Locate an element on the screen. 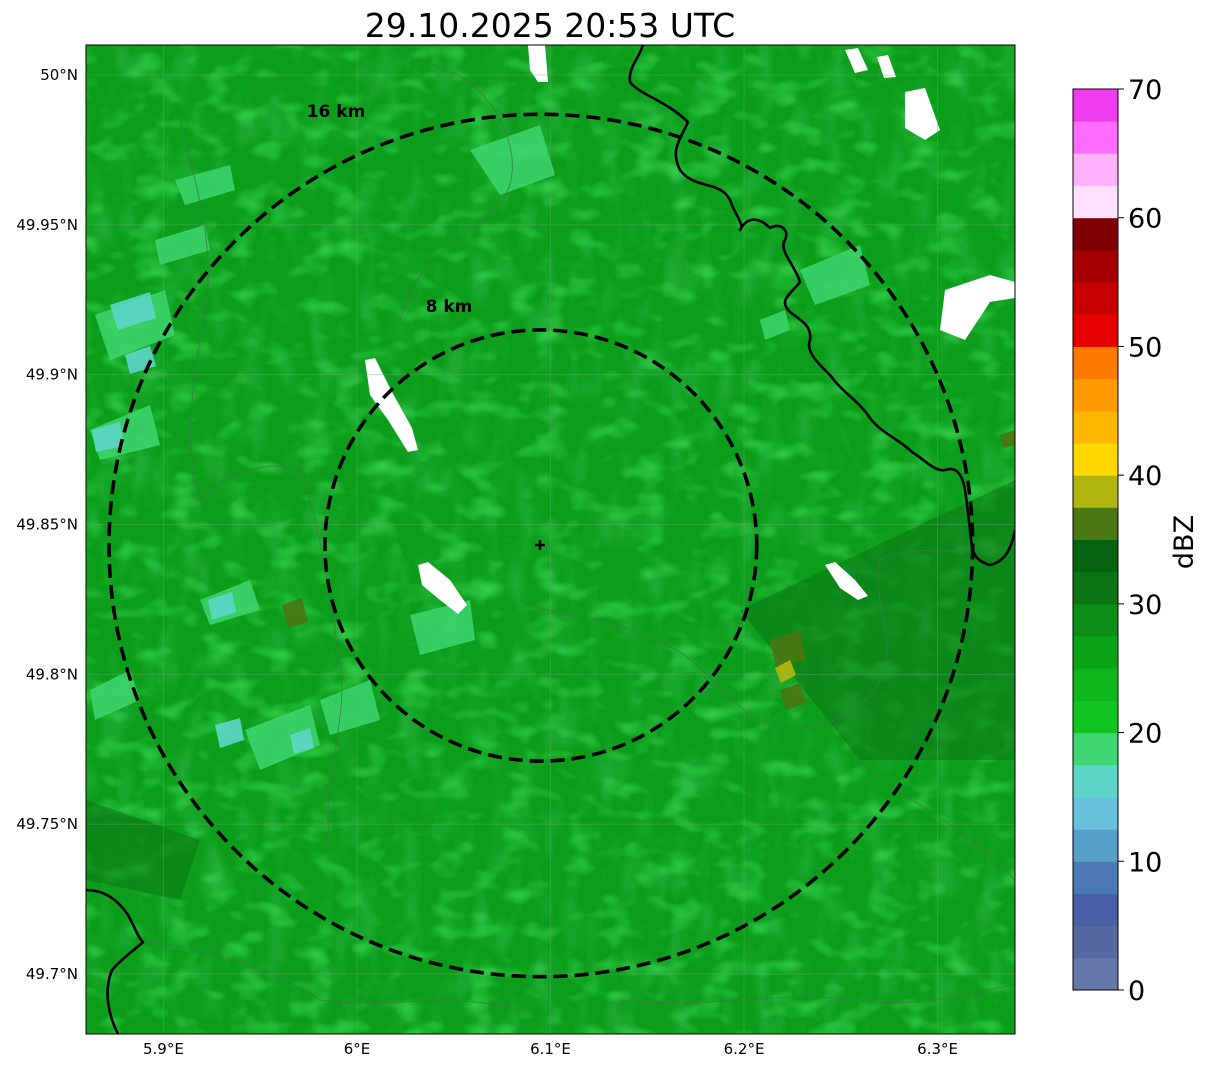 This screenshot has width=1207, height=1069. colorbar-tick-label: 10 is located at coordinates (1145, 862).